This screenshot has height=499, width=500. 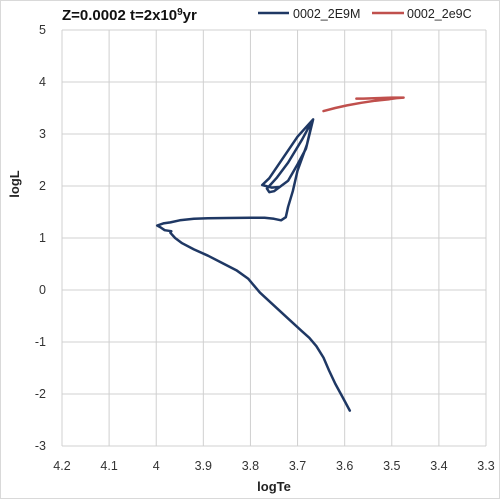 What do you see at coordinates (274, 486) in the screenshot?
I see `x-axis-title: logTe` at bounding box center [274, 486].